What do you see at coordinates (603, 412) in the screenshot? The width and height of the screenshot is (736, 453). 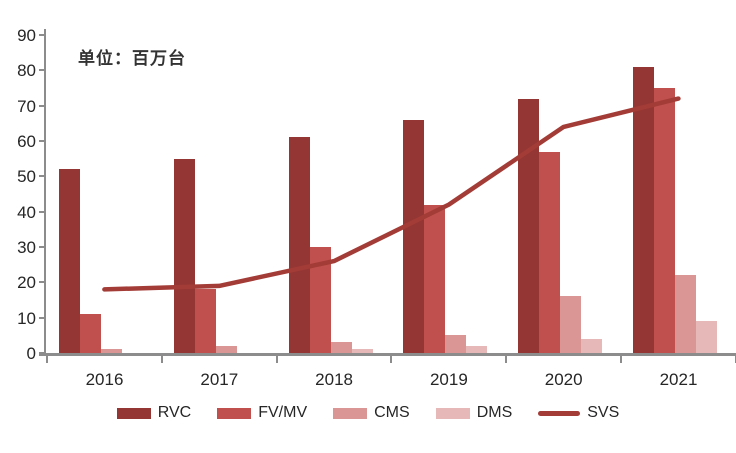 I see `legend-label: SVS` at bounding box center [603, 412].